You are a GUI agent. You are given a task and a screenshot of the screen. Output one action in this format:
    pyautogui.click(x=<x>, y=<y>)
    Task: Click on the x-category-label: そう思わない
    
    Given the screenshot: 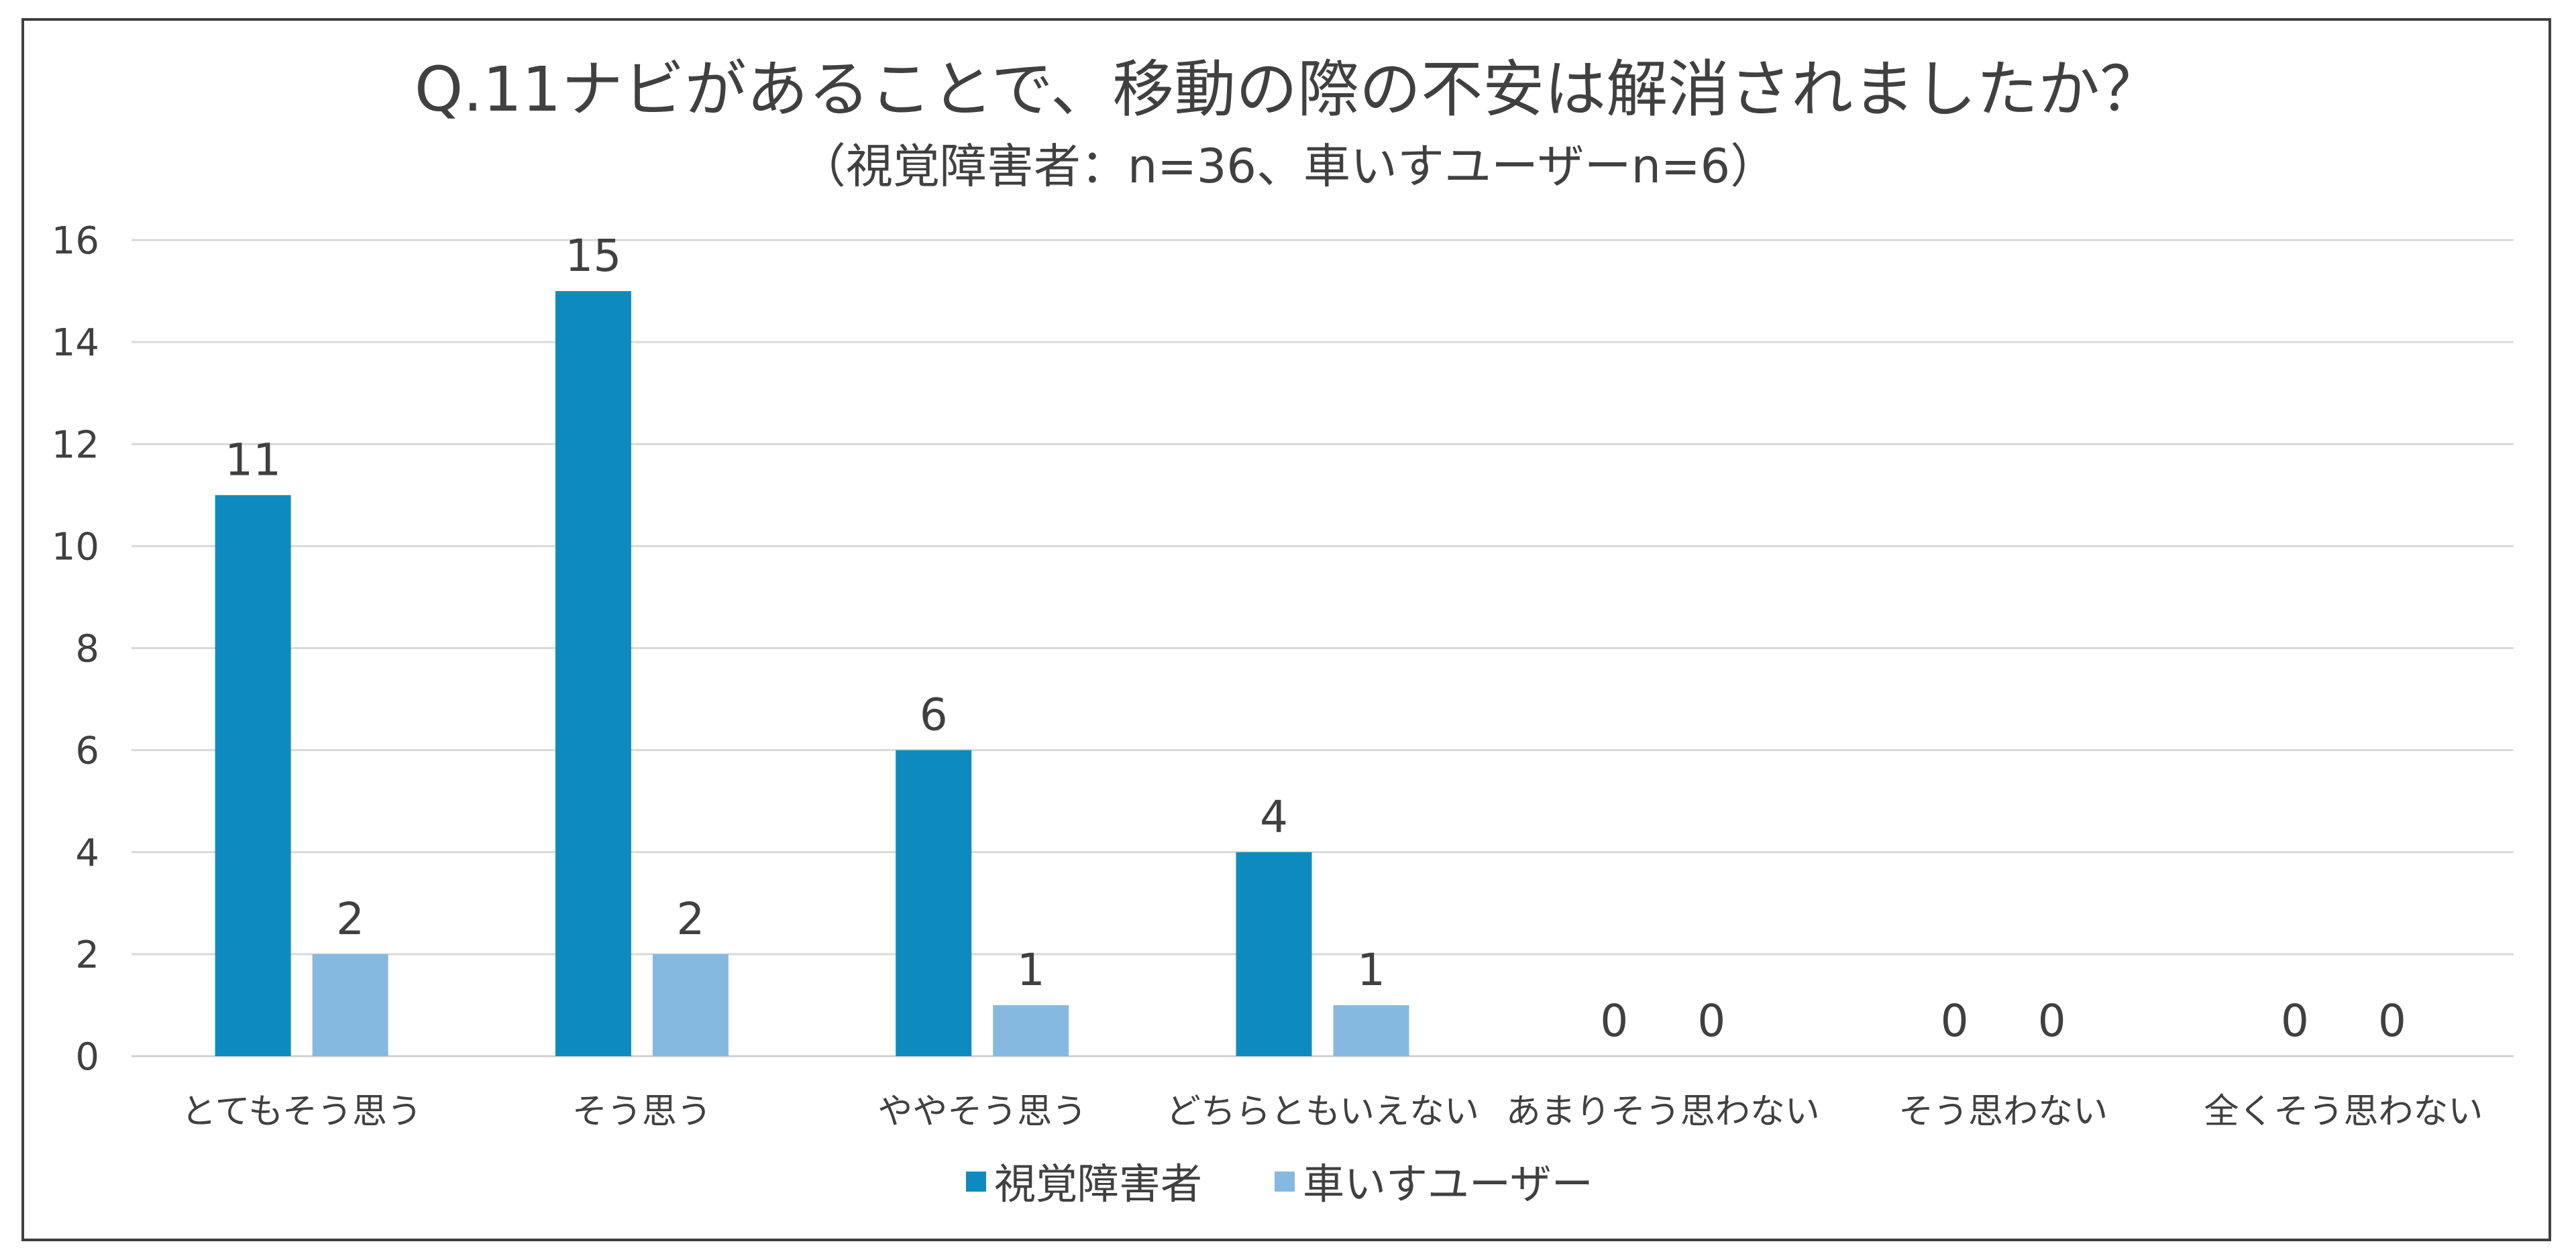 What is the action you would take?
    pyautogui.click(x=2003, y=1112)
    